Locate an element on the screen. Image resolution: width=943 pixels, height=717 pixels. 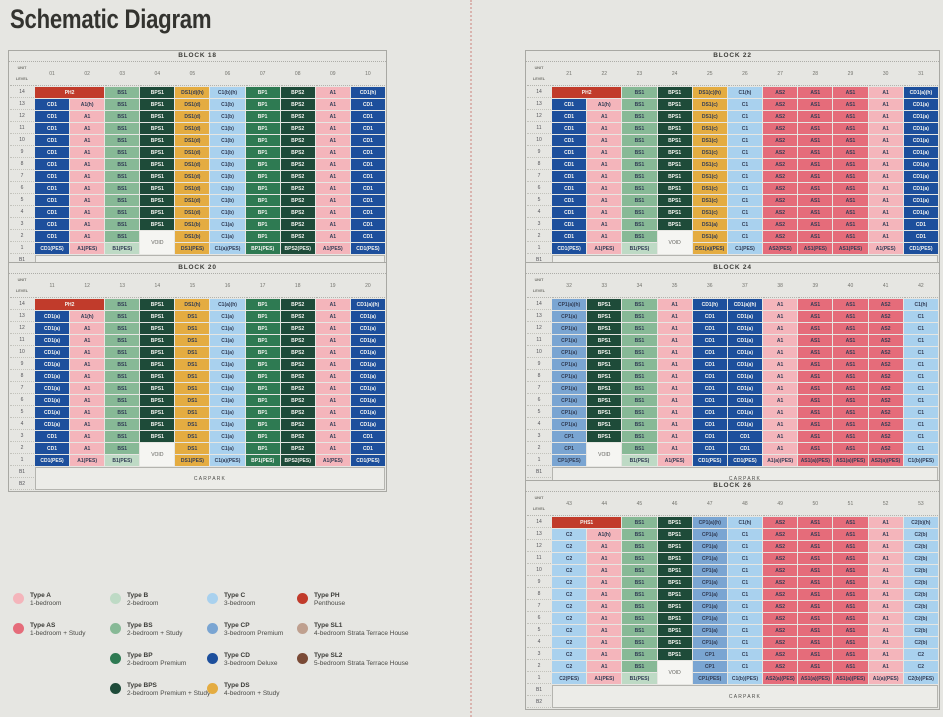
unit-cell: AS1(PES) is located at coordinates (850, 248).